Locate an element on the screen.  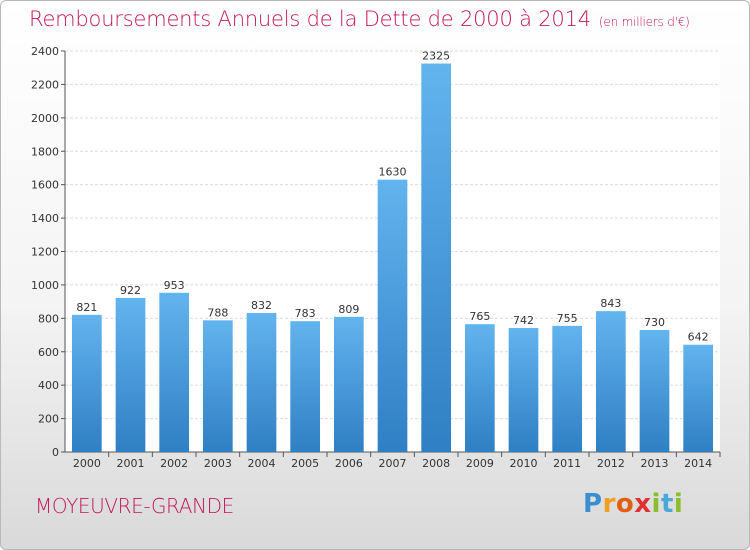
y-tick-label: 2400 is located at coordinates (45, 51).